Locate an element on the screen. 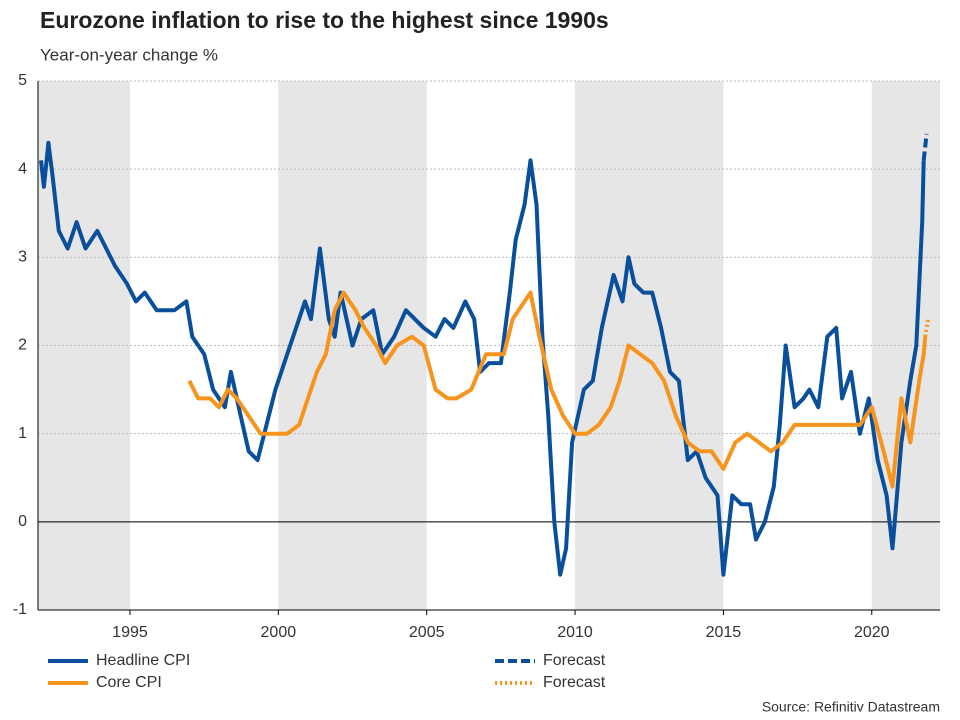 The height and width of the screenshot is (720, 960). source: Source: Refinitiv Datastream is located at coordinates (851, 707).